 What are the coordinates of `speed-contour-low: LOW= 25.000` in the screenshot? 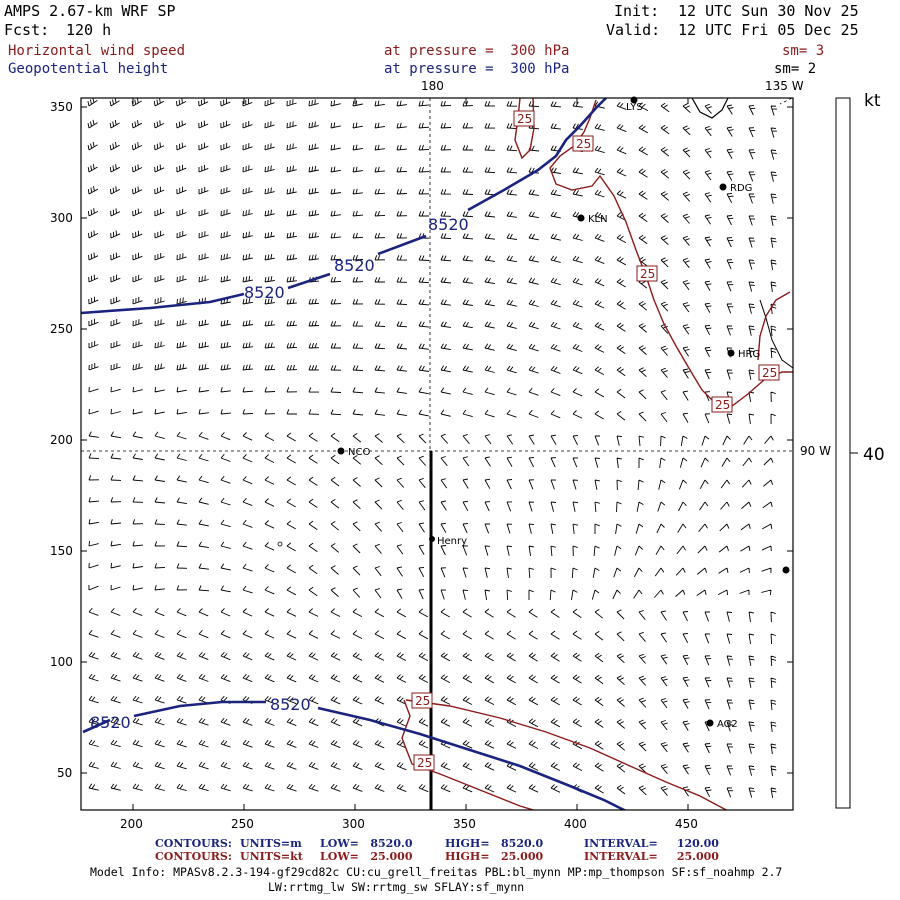 It's located at (366, 856).